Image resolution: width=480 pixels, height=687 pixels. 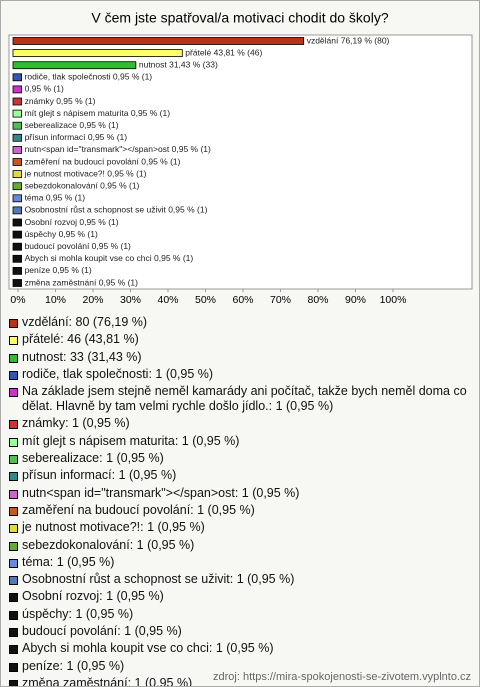 What do you see at coordinates (240, 458) in the screenshot?
I see `legend-entry: seberealizace: 1 (0,95 %)` at bounding box center [240, 458].